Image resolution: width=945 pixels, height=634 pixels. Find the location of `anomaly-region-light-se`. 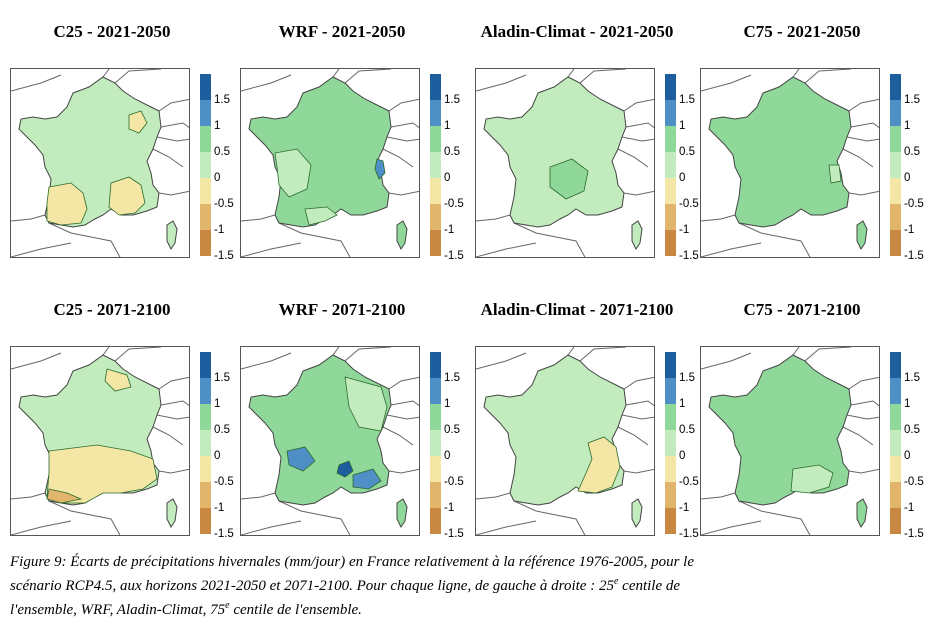

anomaly-region-light-se is located at coordinates (812, 479).